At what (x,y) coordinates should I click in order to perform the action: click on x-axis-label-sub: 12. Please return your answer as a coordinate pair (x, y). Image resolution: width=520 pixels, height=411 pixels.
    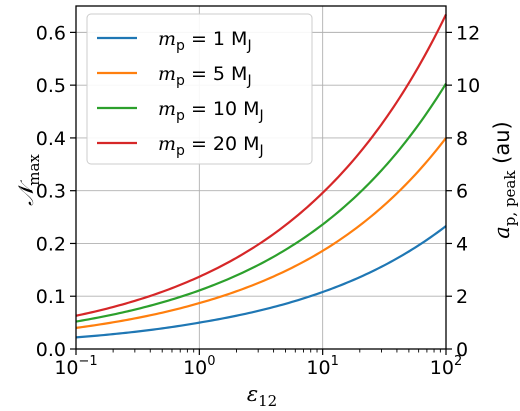
    Looking at the image, I should click on (267, 401).